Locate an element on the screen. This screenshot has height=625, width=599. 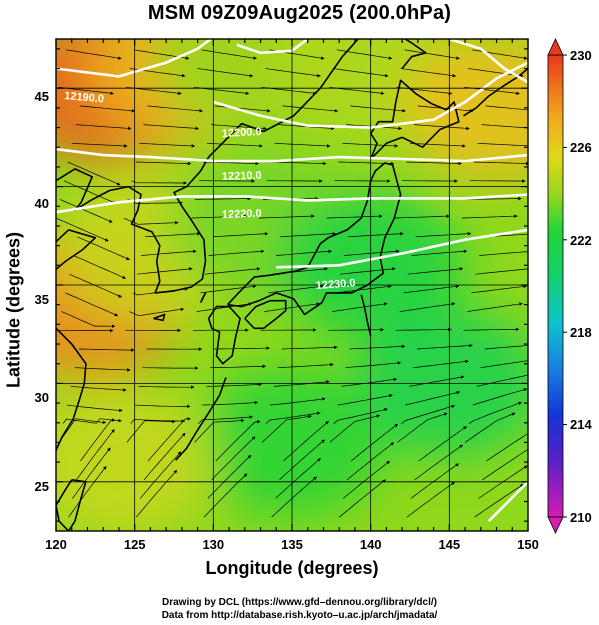
coast-shikoku is located at coordinates (265, 314).